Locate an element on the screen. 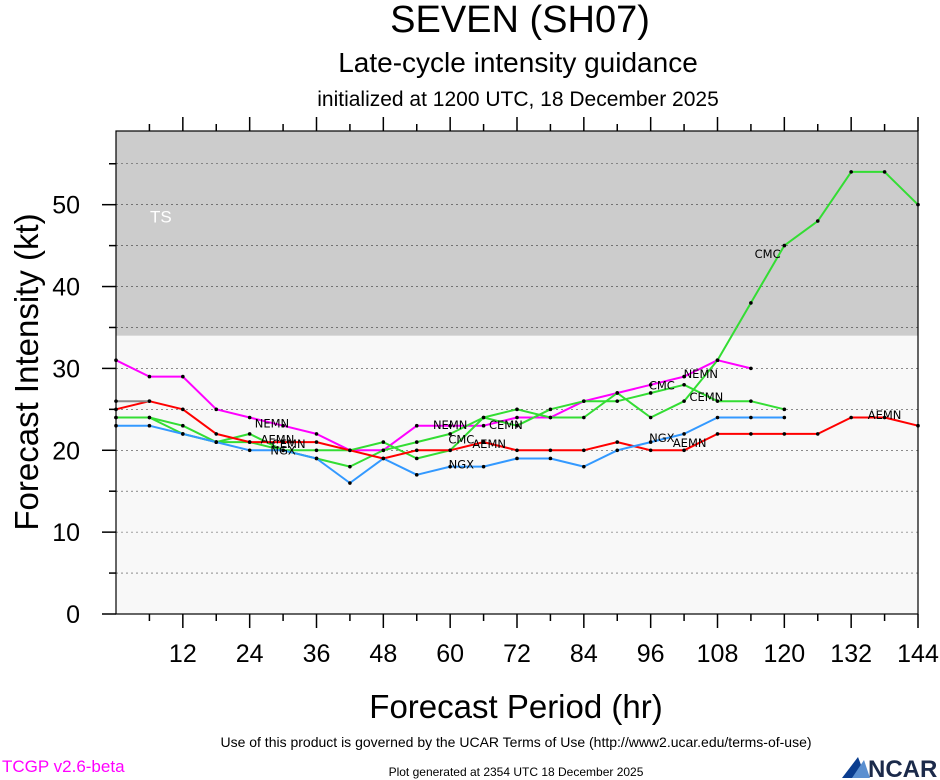  chart-subtitle: Late-cycle intensity guidance is located at coordinates (518, 62).